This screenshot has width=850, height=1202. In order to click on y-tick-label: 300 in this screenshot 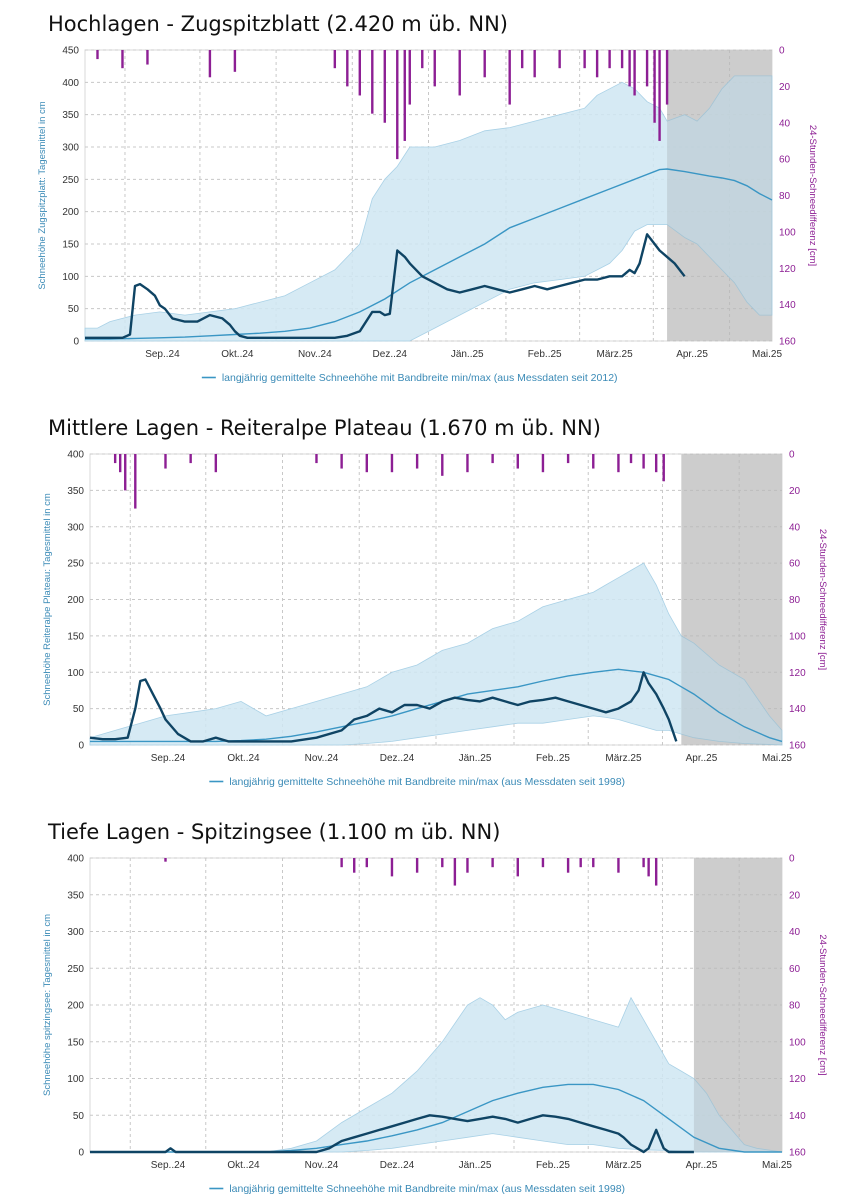, I will do `click(75, 527)`.